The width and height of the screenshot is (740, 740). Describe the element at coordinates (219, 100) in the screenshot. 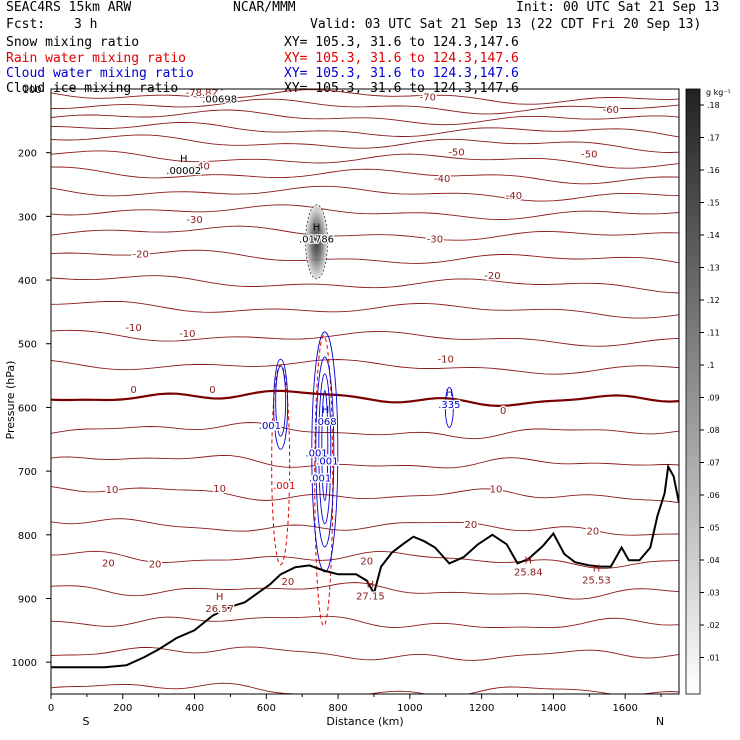

I see `extremum-value: .00698` at that location.